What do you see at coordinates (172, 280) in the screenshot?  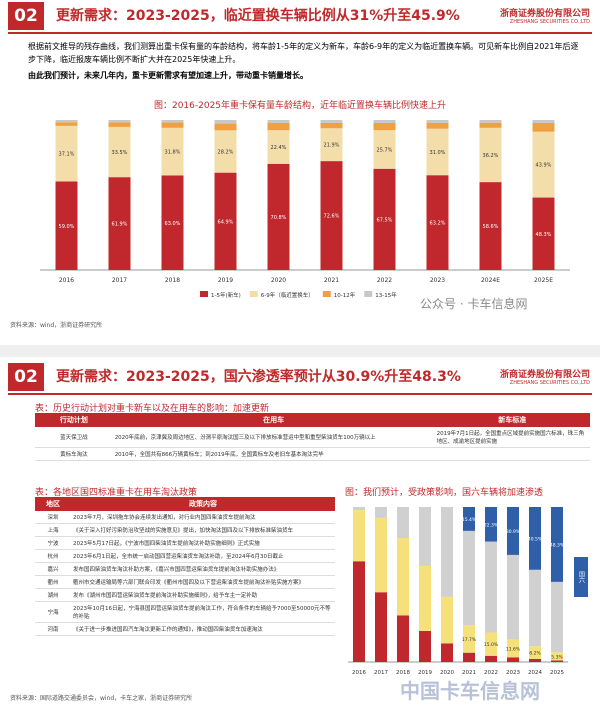 I see `x-tick-label: 2018` at bounding box center [172, 280].